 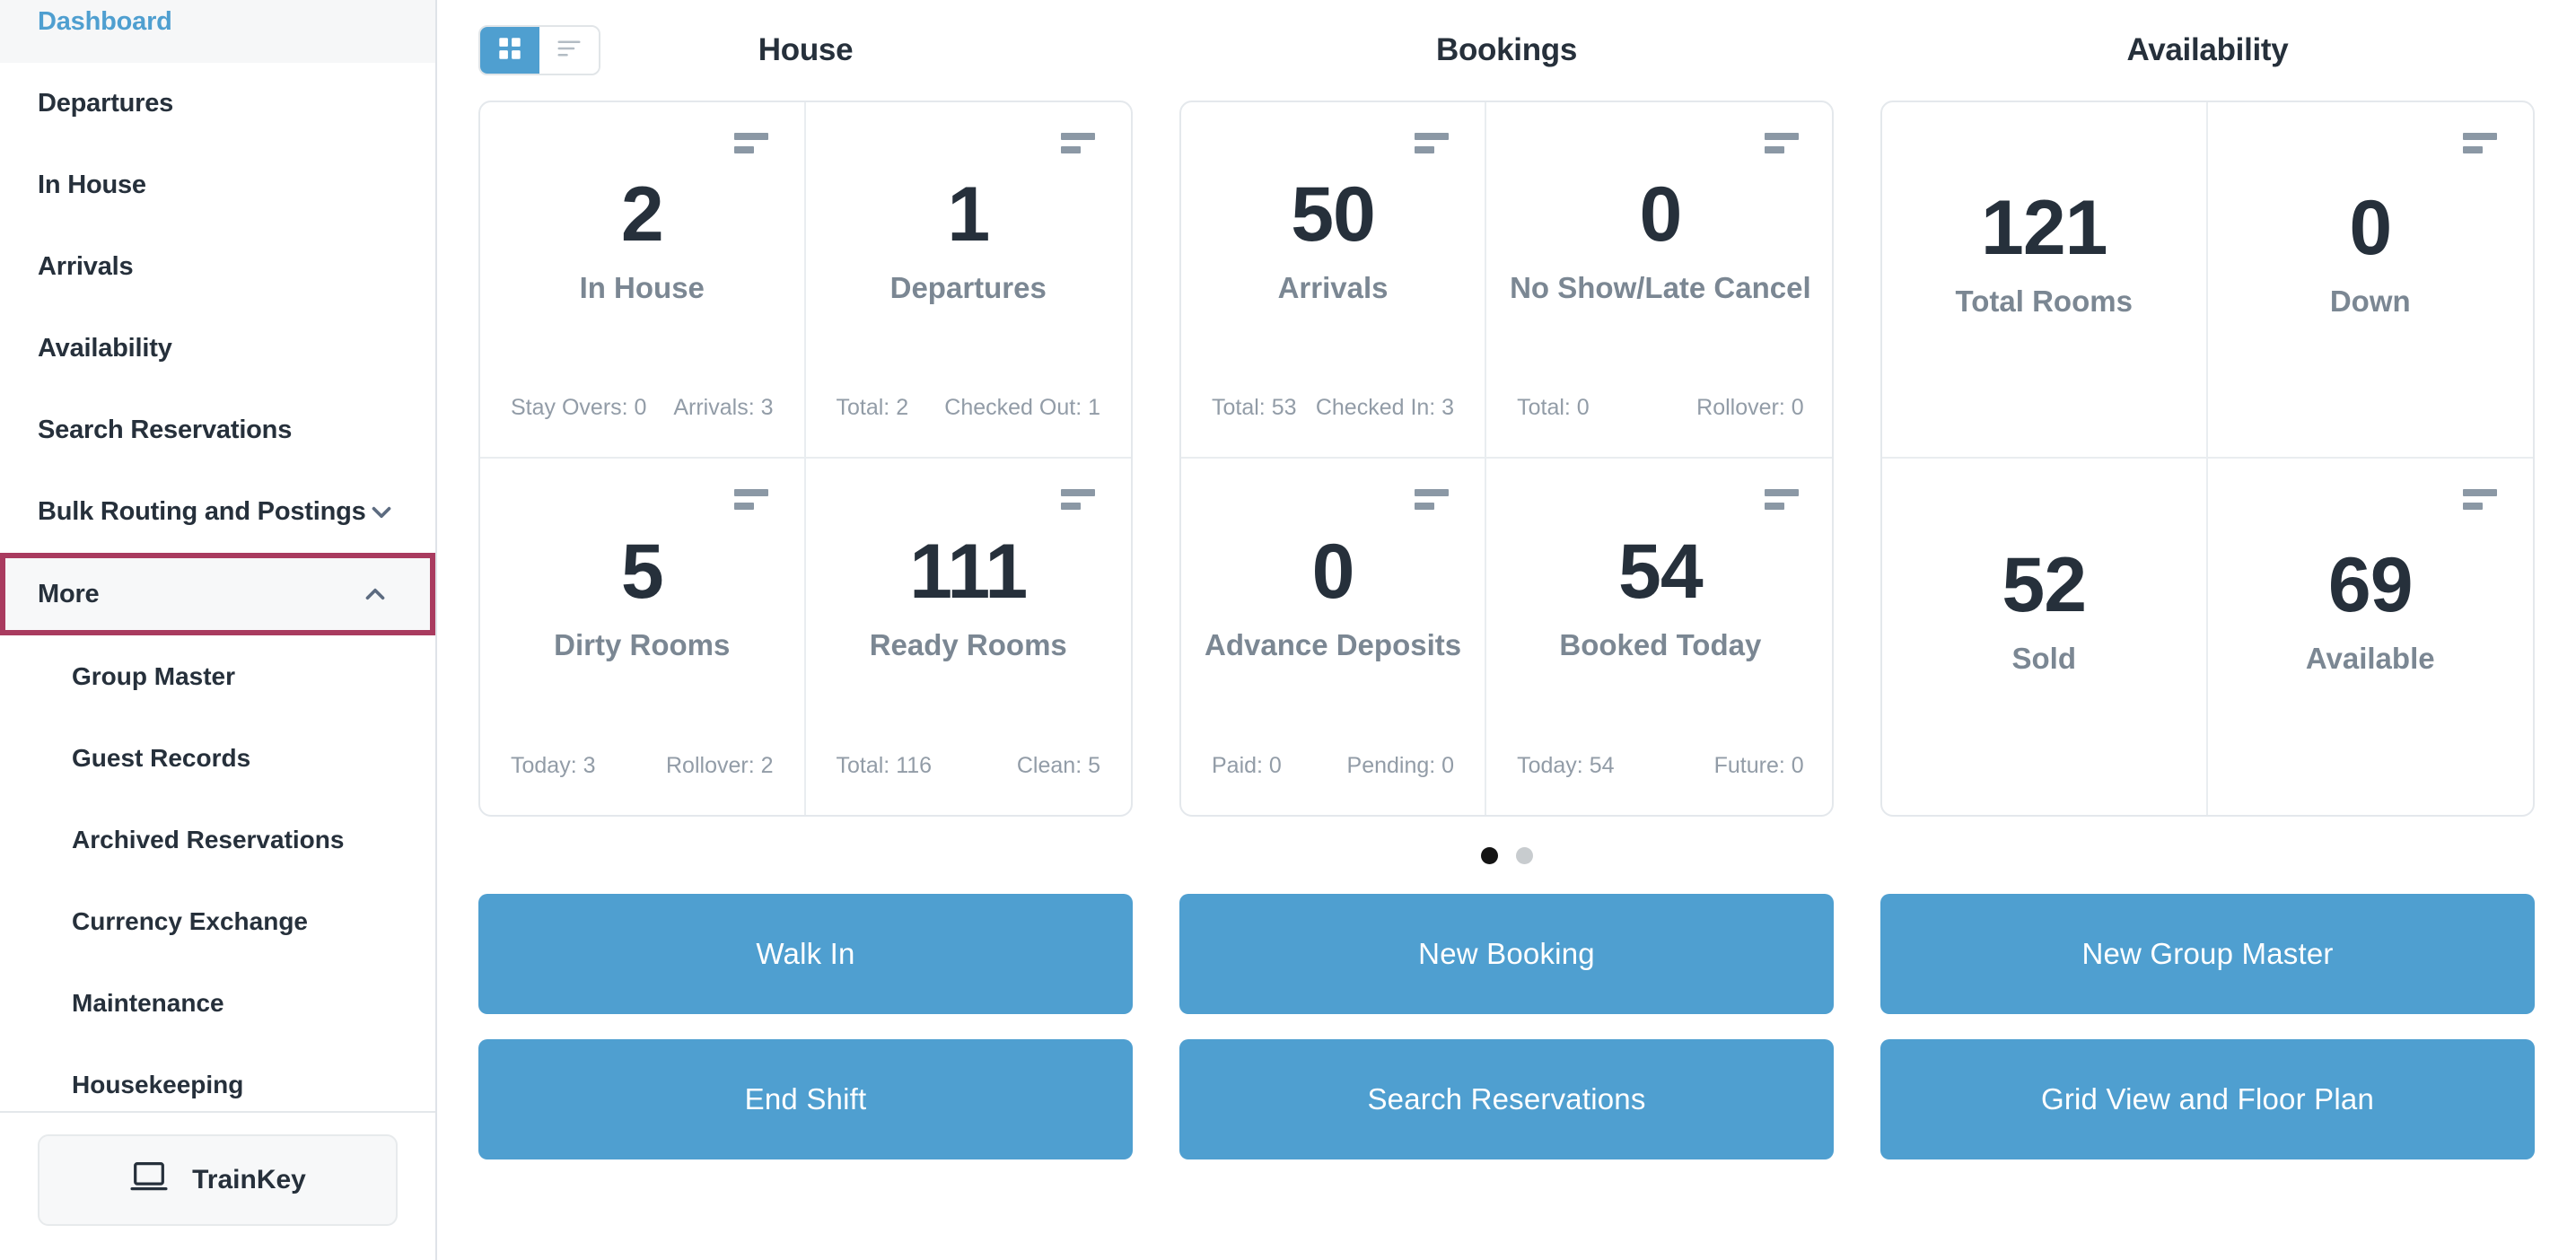 I want to click on stat-card-down: 0 Down, so click(x=2370, y=281).